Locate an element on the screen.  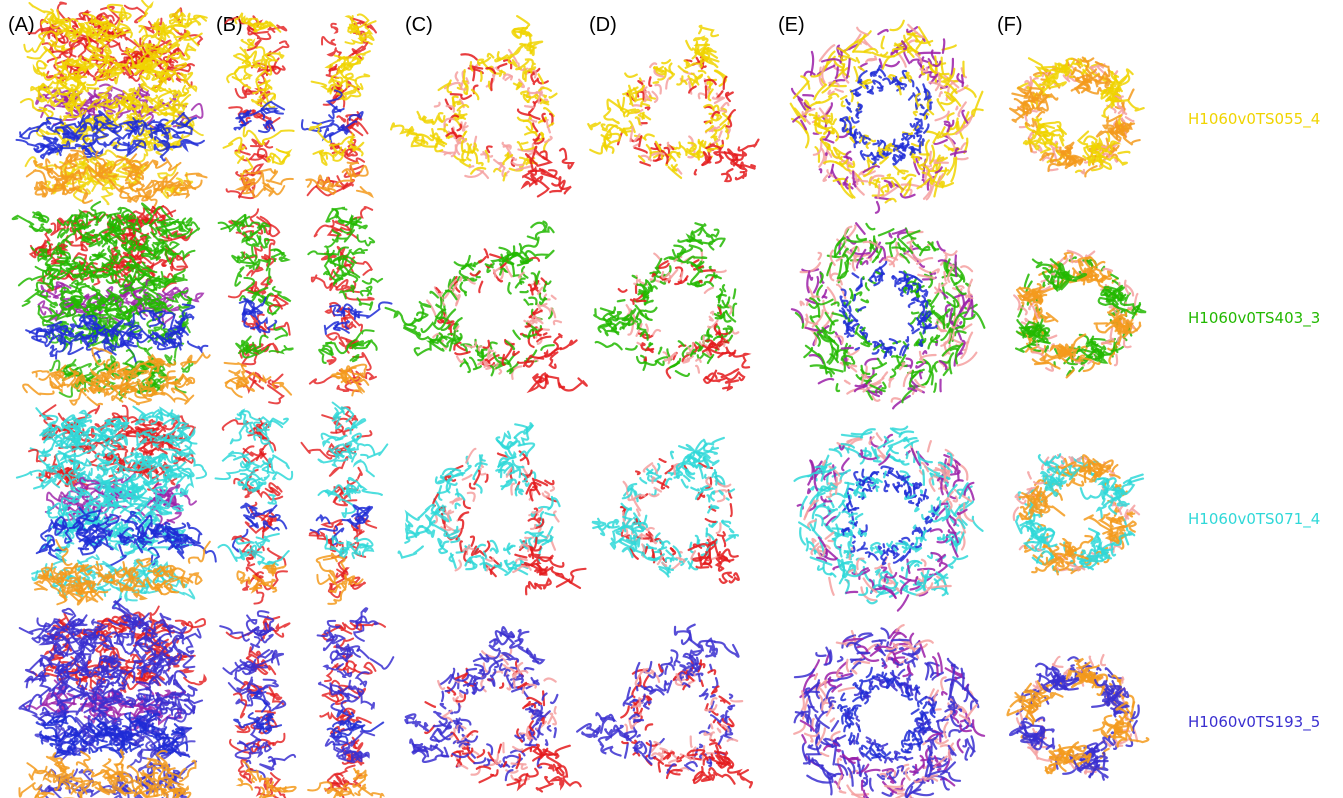
model-label-2: H1060v0TS403_3 is located at coordinates (1254, 318).